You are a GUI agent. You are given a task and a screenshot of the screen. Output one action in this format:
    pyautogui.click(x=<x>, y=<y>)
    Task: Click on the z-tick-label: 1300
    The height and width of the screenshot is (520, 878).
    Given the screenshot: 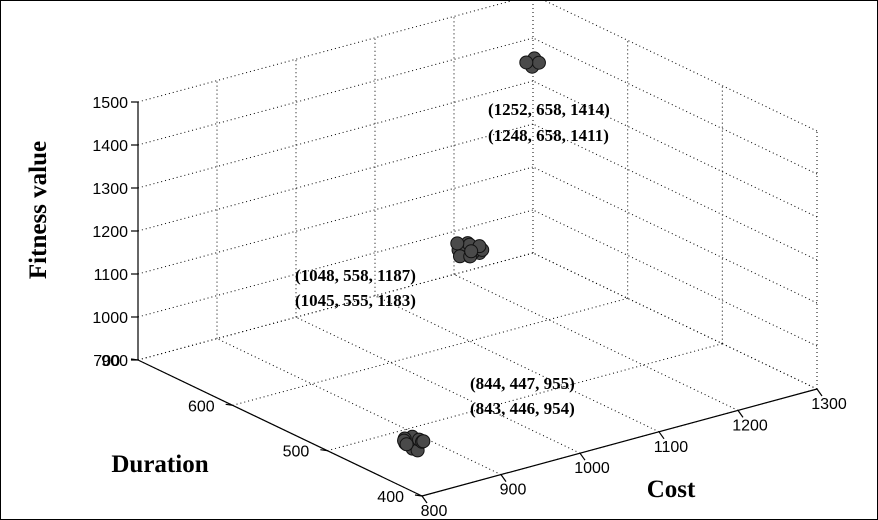 What is the action you would take?
    pyautogui.click(x=110, y=189)
    